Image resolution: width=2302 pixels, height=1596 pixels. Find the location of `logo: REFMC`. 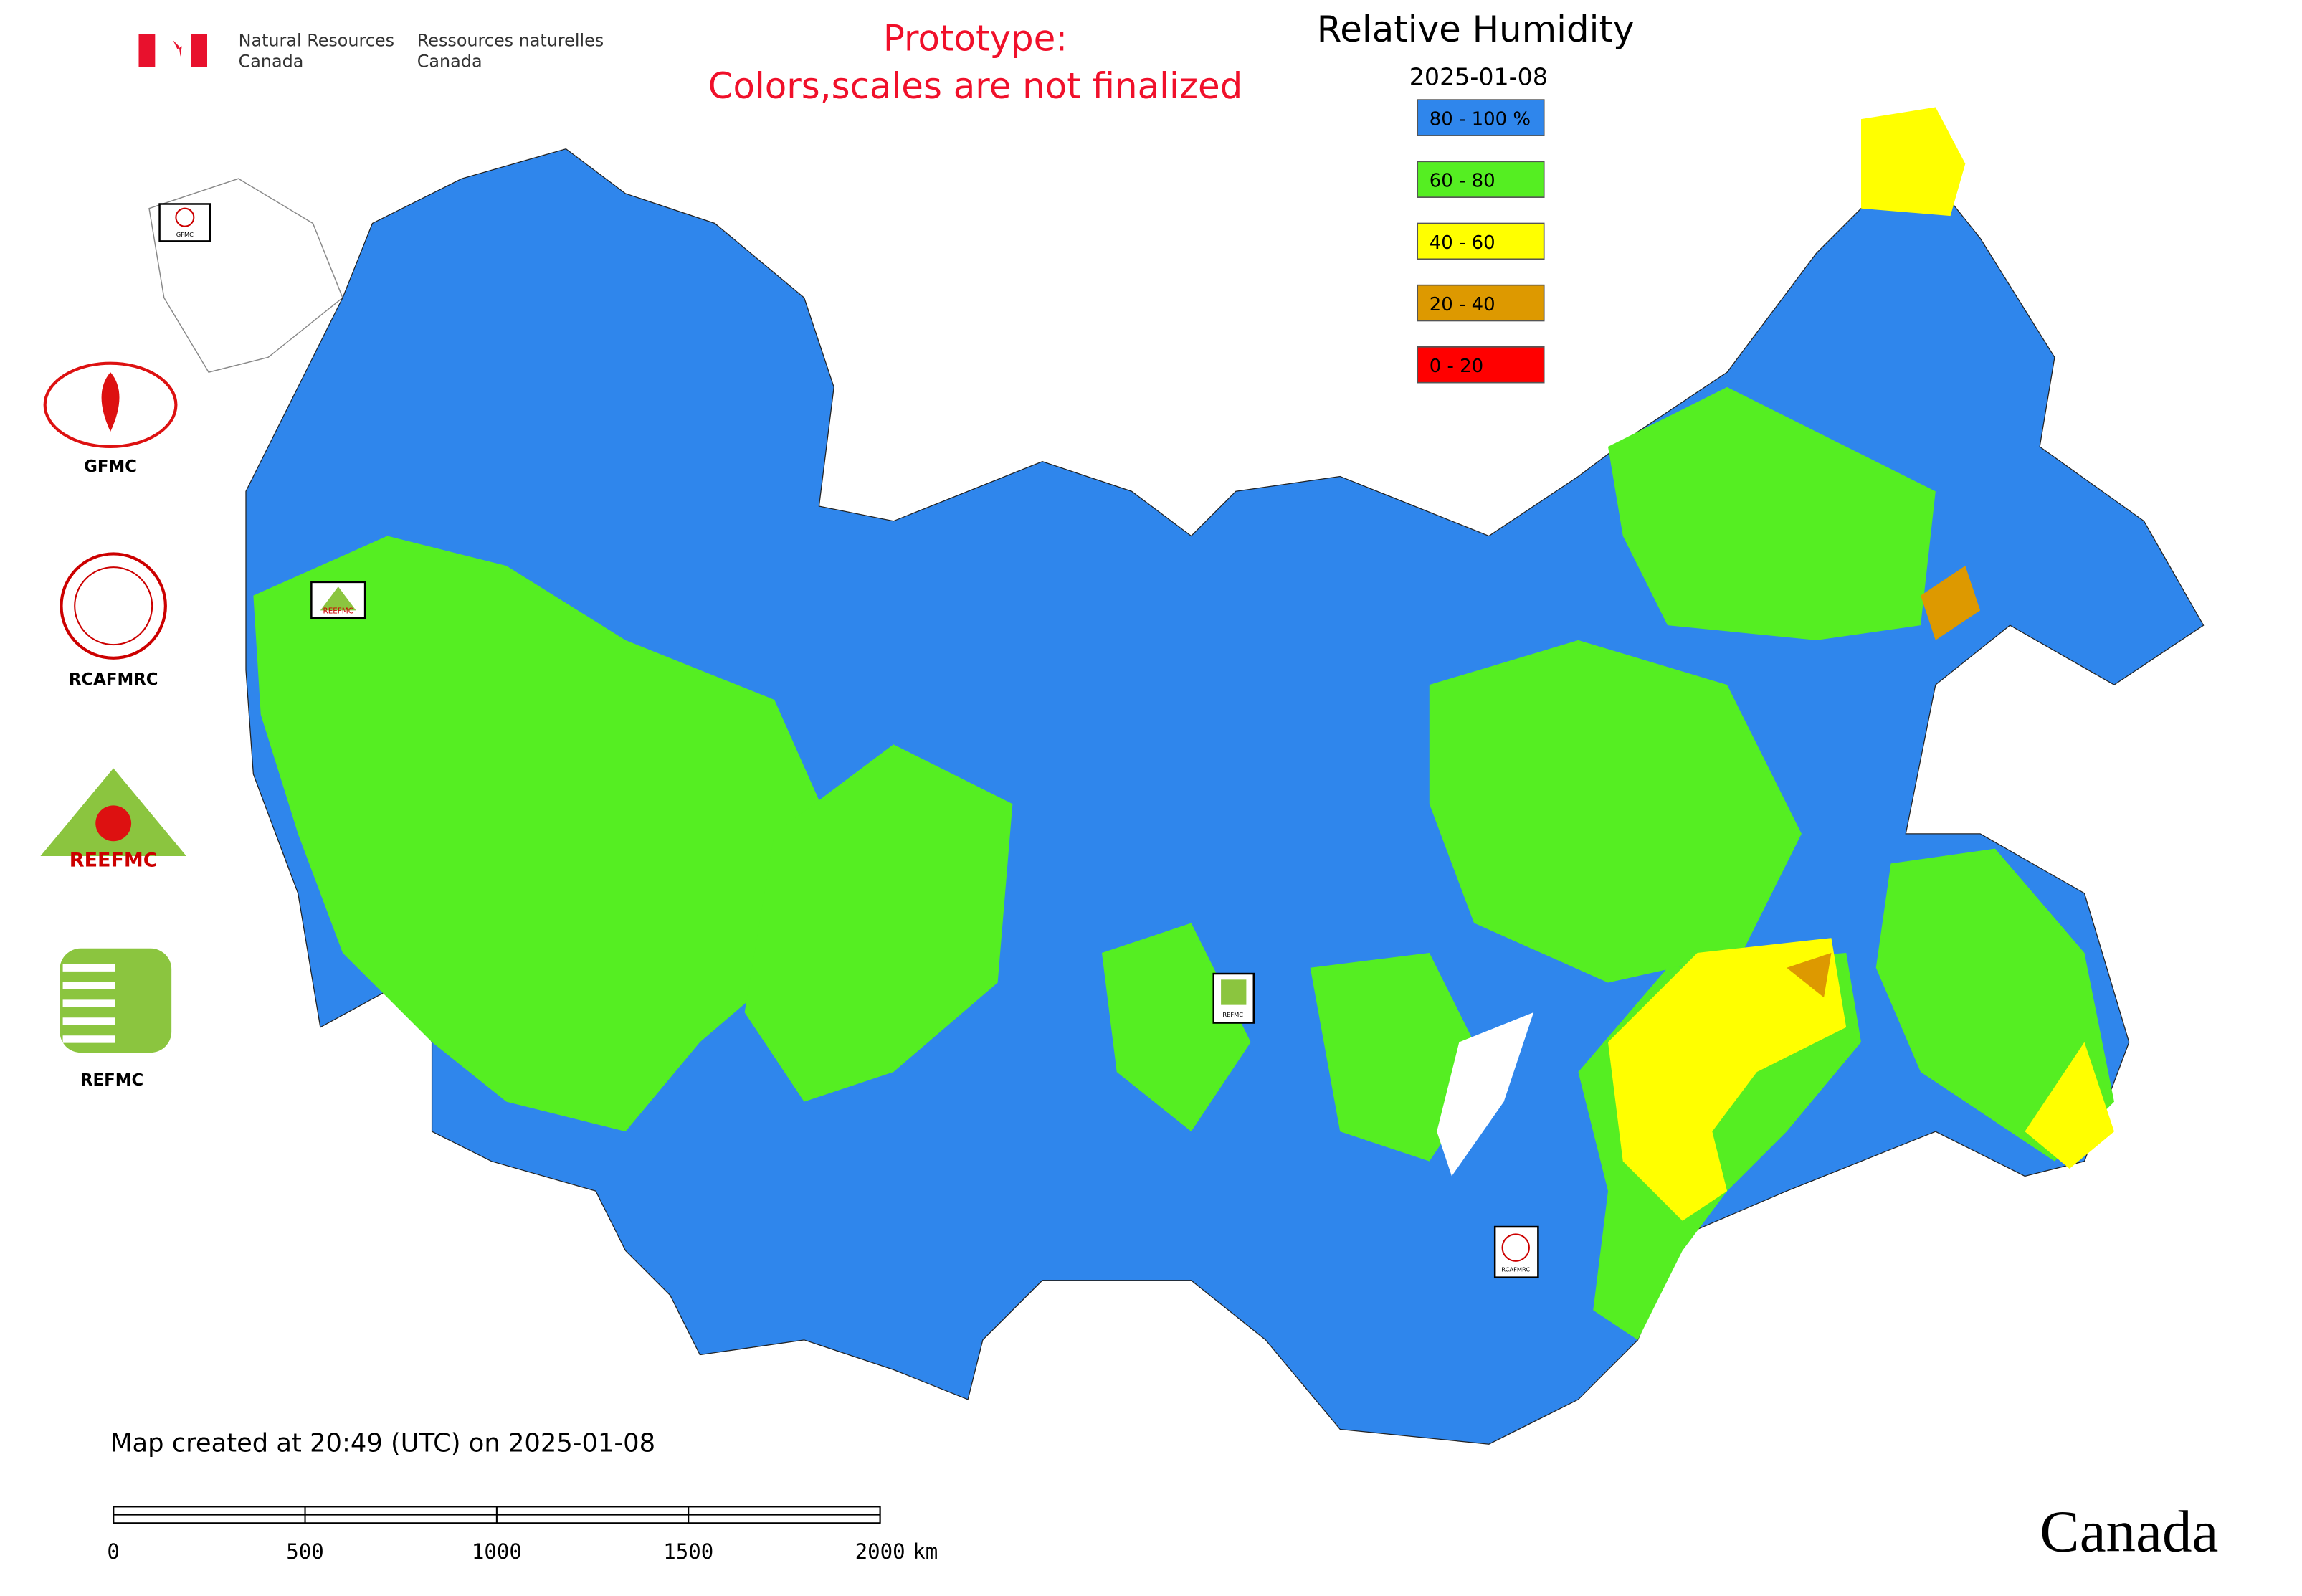

logo: REFMC is located at coordinates (116, 1019).